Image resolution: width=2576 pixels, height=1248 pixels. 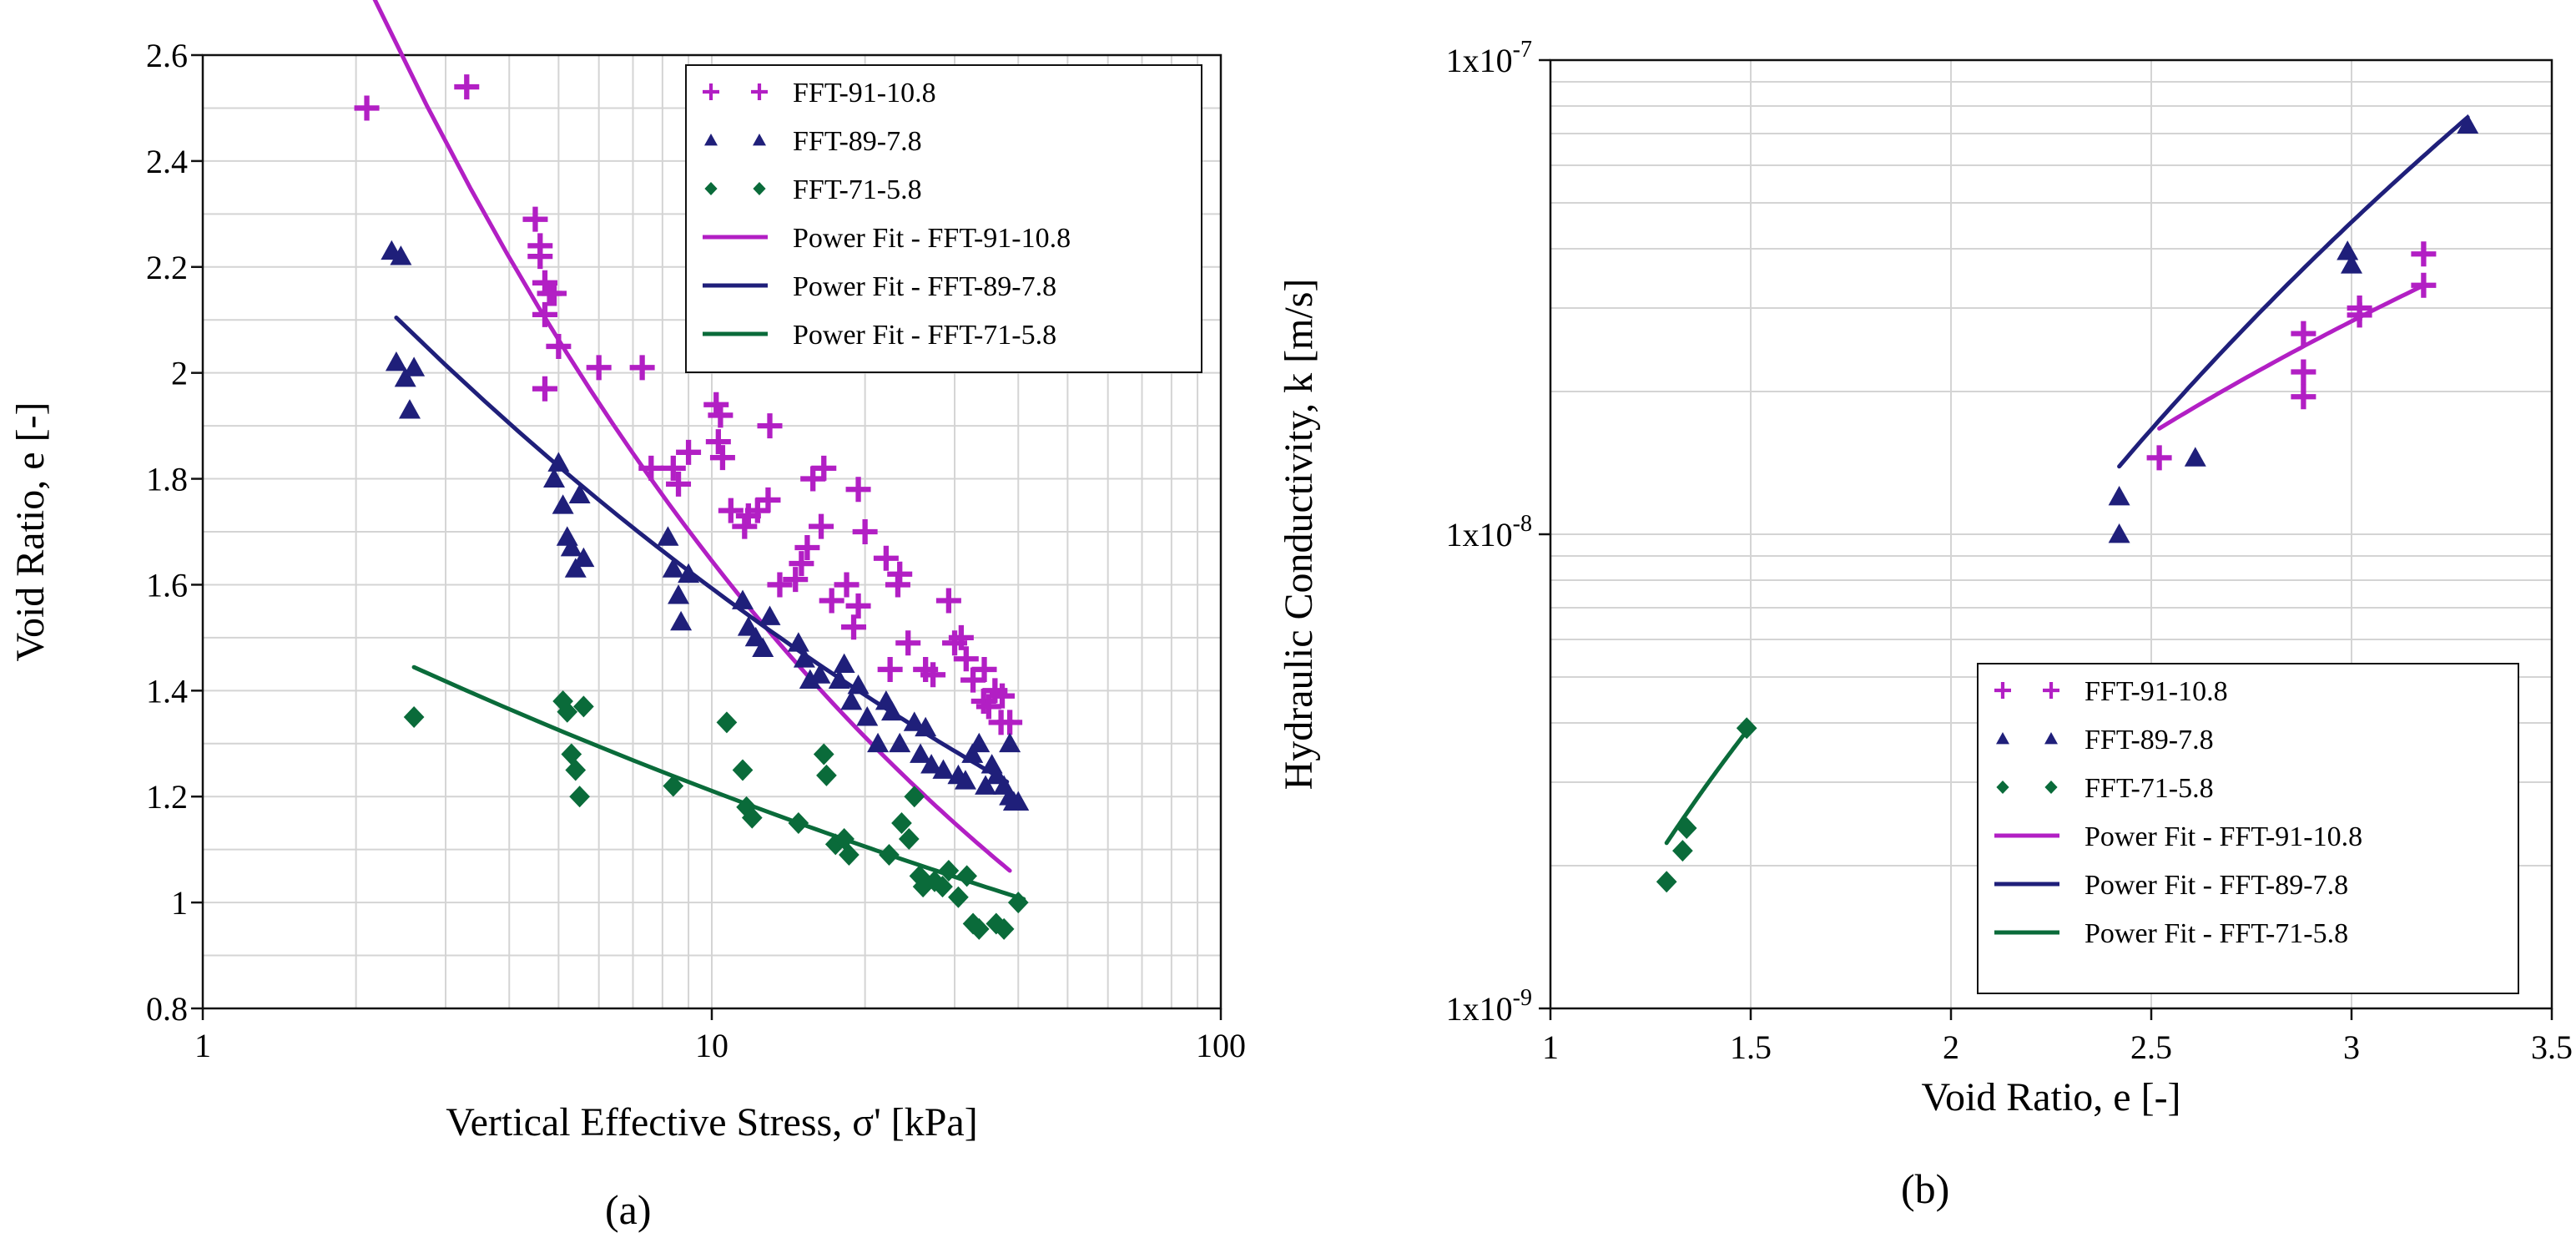 What do you see at coordinates (167, 267) in the screenshot?
I see `y-tick-label: 2.2` at bounding box center [167, 267].